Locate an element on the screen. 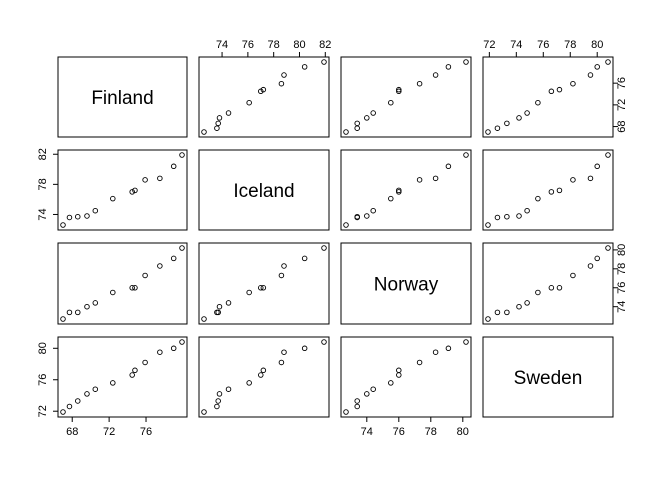 The image size is (672, 480). panel-sweden-vs-sweden: Sweden is located at coordinates (548, 377).